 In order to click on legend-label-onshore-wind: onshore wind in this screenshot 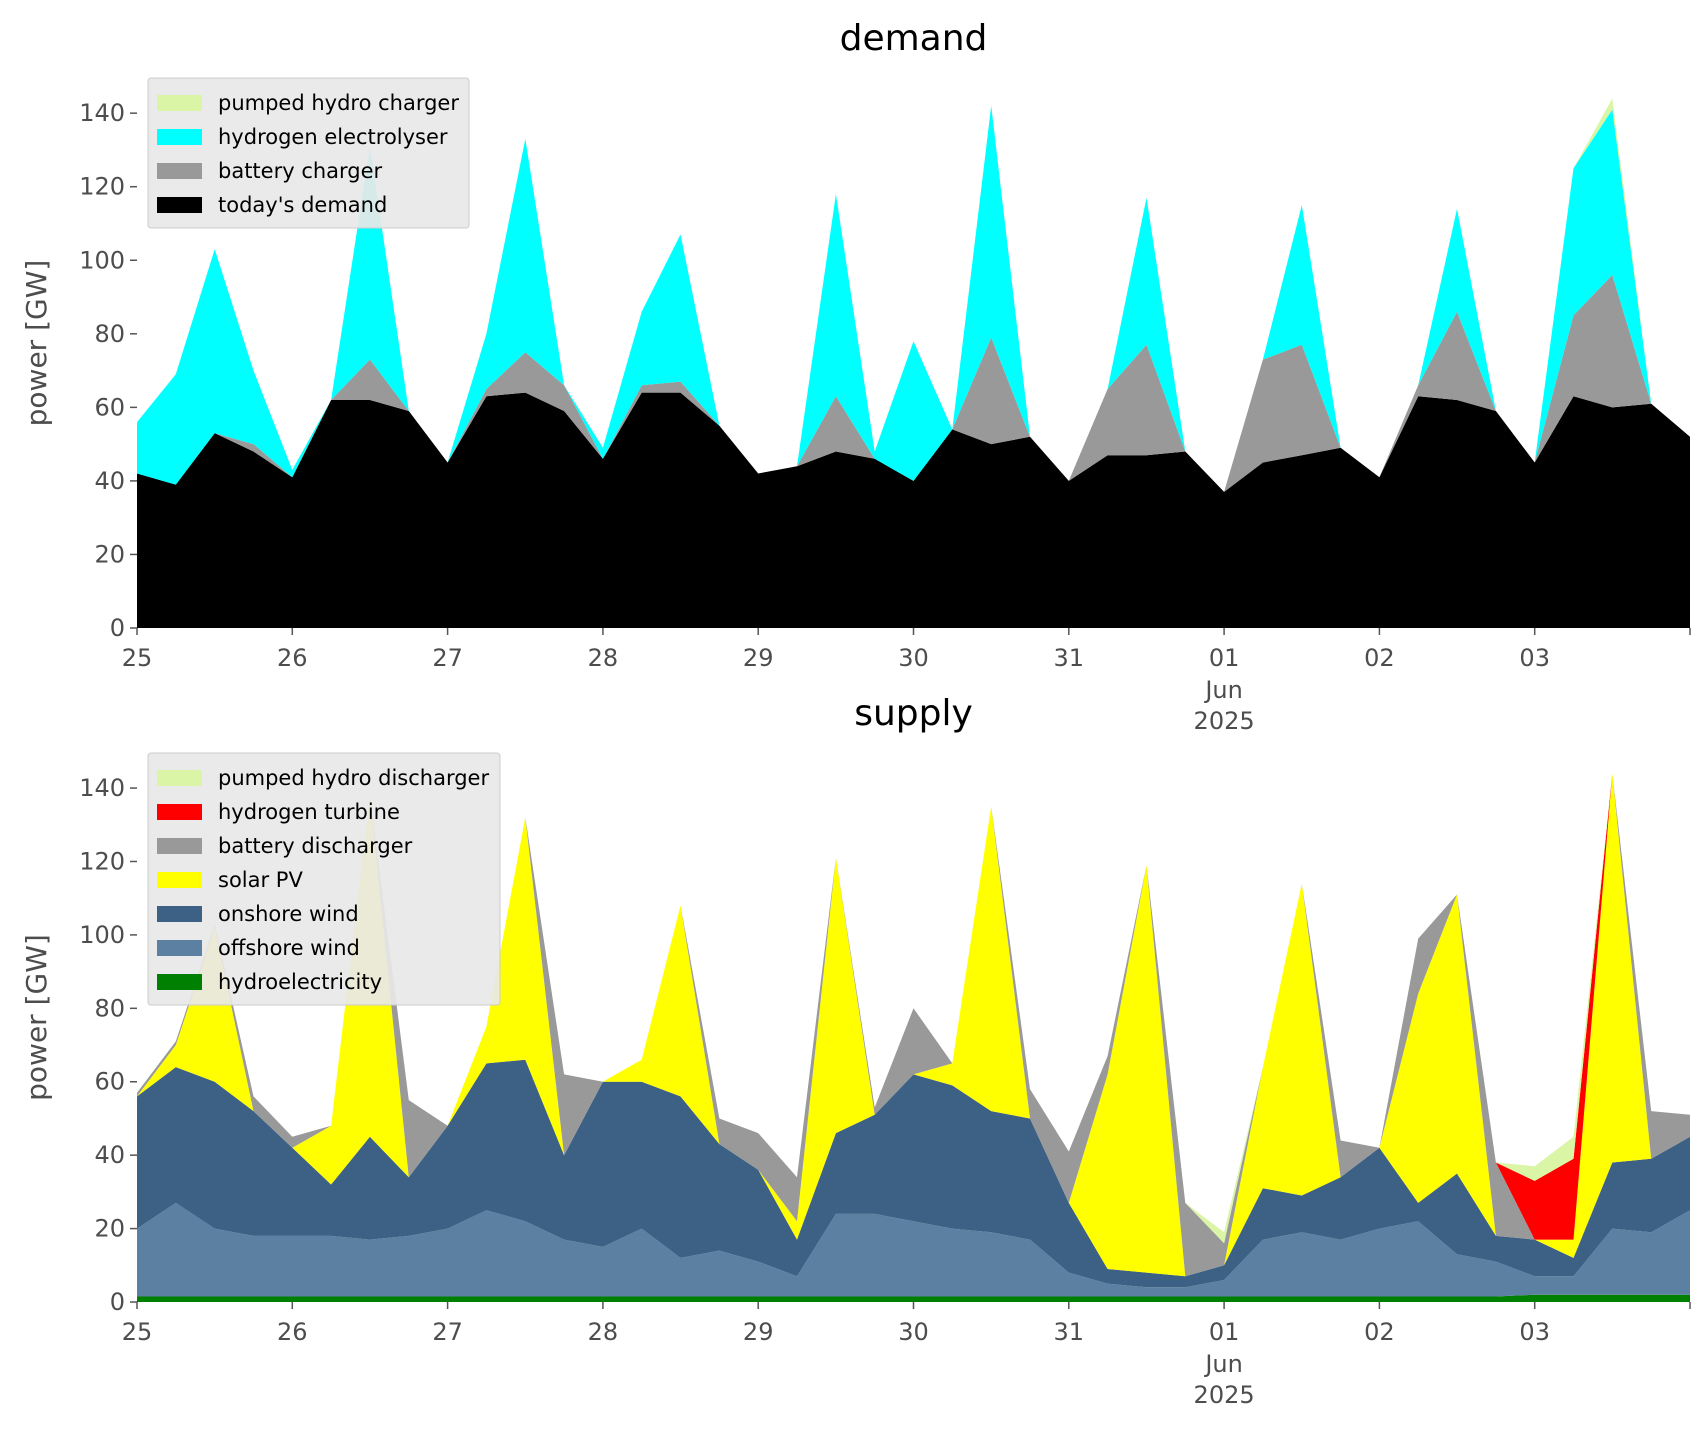, I will do `click(288, 914)`.